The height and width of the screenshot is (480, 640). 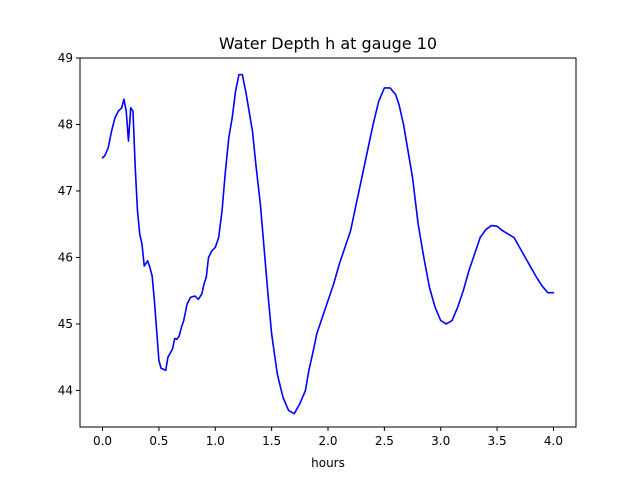 What do you see at coordinates (65, 191) in the screenshot?
I see `y-tick-label: 47` at bounding box center [65, 191].